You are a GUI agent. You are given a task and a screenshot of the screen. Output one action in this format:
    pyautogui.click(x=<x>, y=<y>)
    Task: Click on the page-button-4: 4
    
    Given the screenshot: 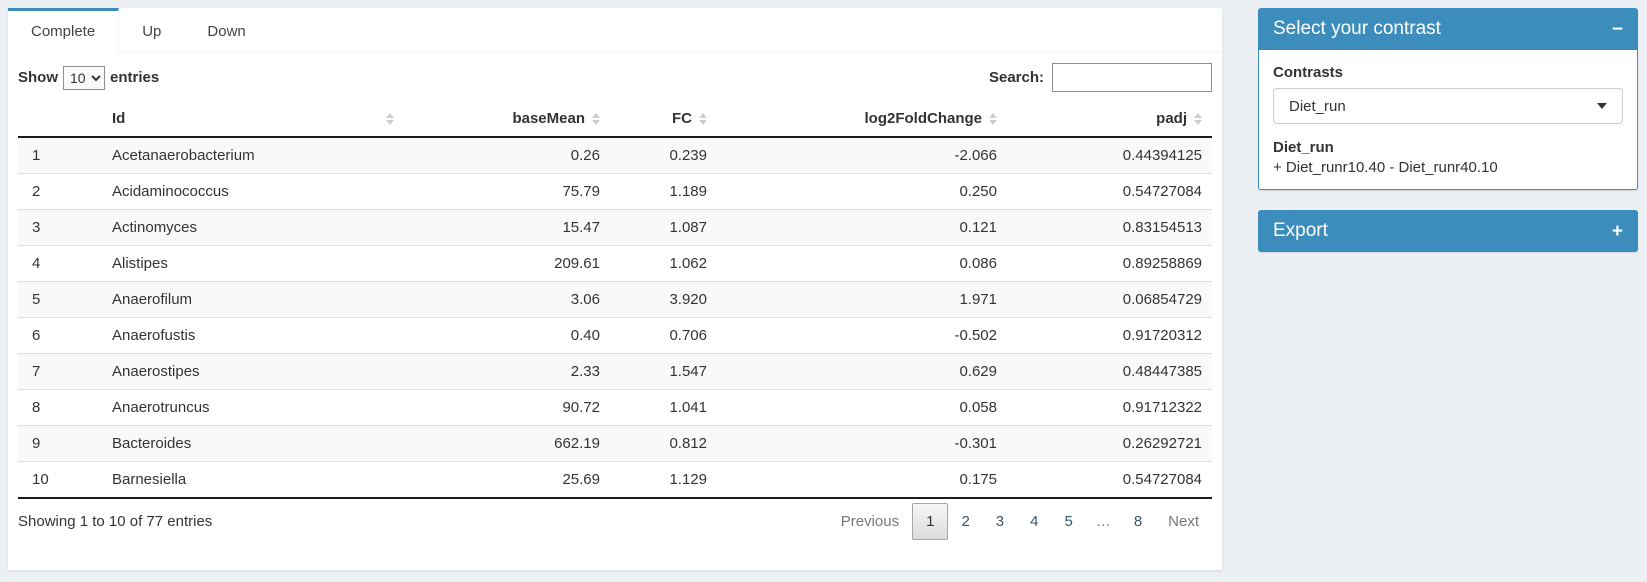 What is the action you would take?
    pyautogui.click(x=1034, y=521)
    